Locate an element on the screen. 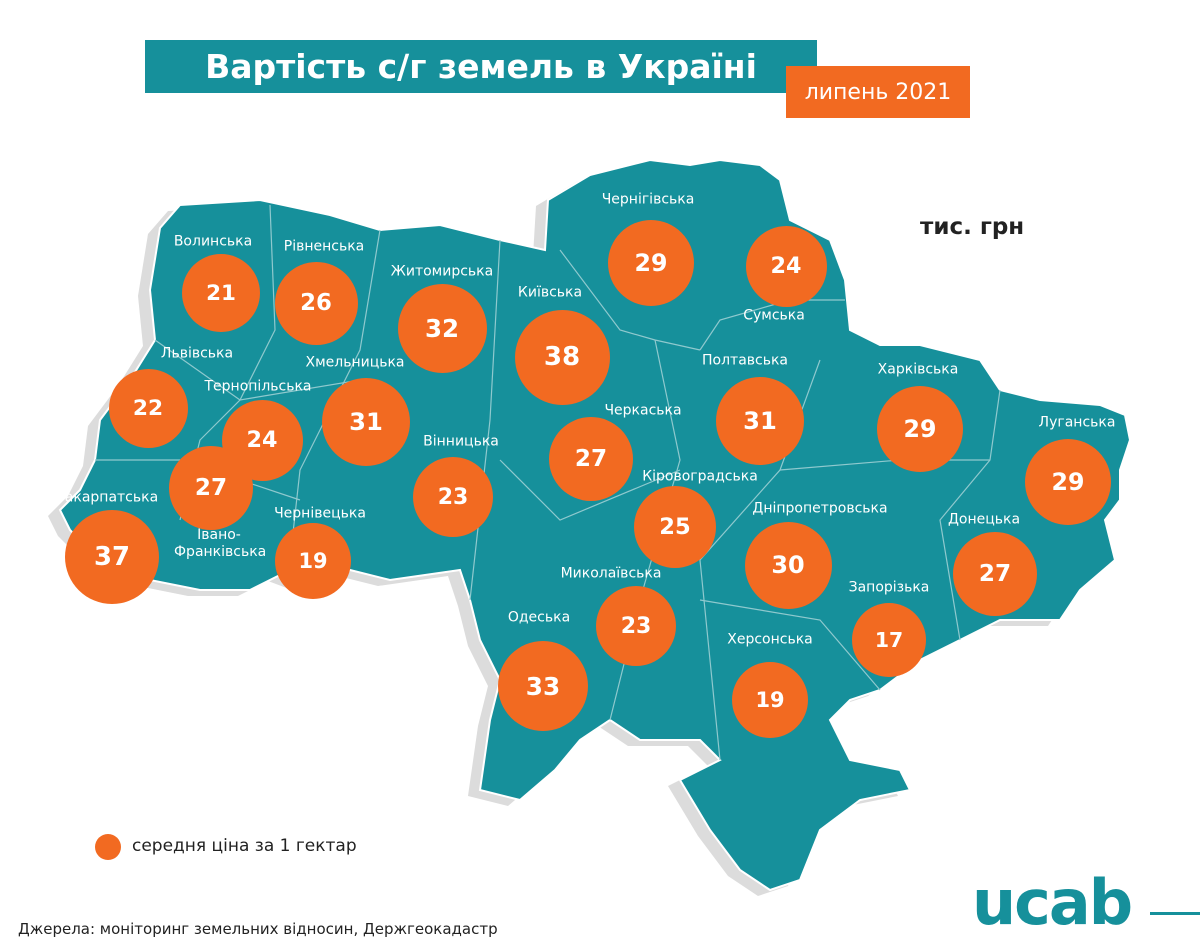  price-value: 21 is located at coordinates (221, 293).